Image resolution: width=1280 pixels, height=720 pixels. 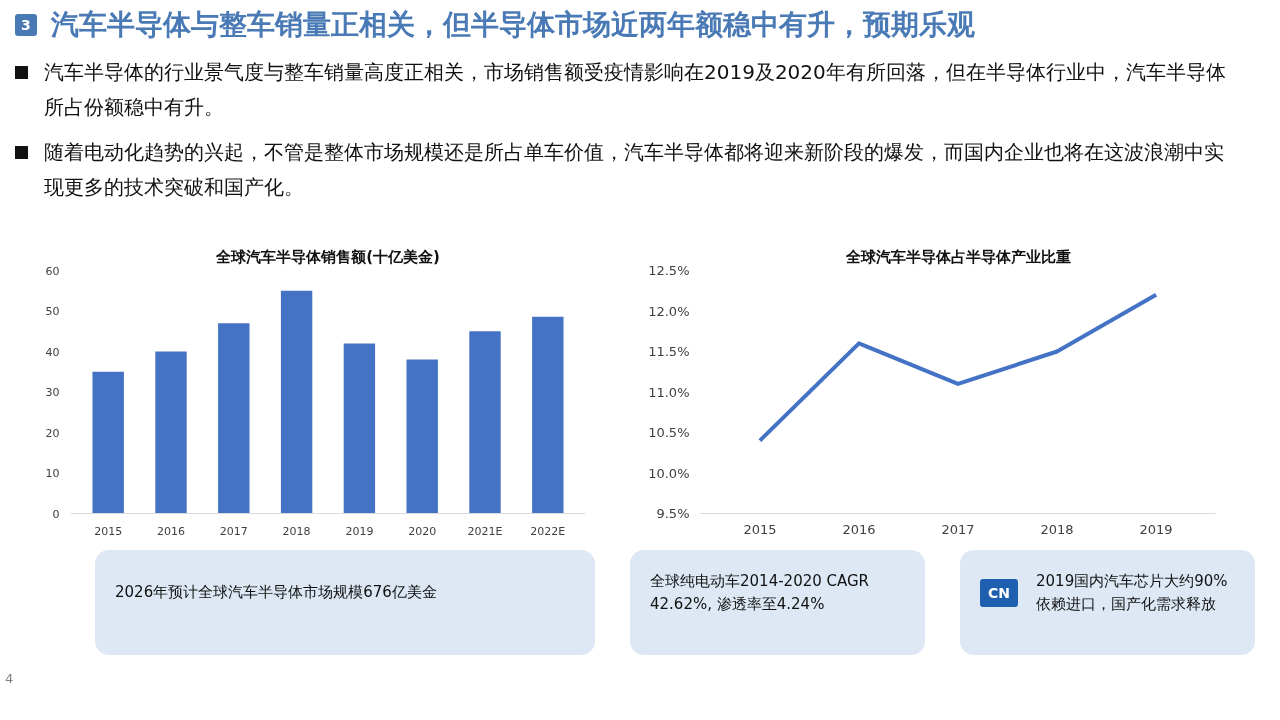 What do you see at coordinates (634, 170) in the screenshot?
I see `text: 随着电动化趋势的兴起，不管是整体市场规模还是所占单车价值，汽车半导体都将迎来新阶段的爆发，而国内企业也将在这波浪潮中实现更多的技术突破和国产化。` at bounding box center [634, 170].